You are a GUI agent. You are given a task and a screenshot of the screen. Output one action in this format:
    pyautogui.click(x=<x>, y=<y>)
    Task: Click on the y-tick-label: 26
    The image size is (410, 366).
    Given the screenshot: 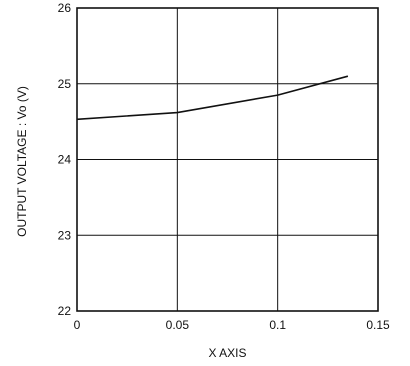 What is the action you would take?
    pyautogui.click(x=65, y=8)
    